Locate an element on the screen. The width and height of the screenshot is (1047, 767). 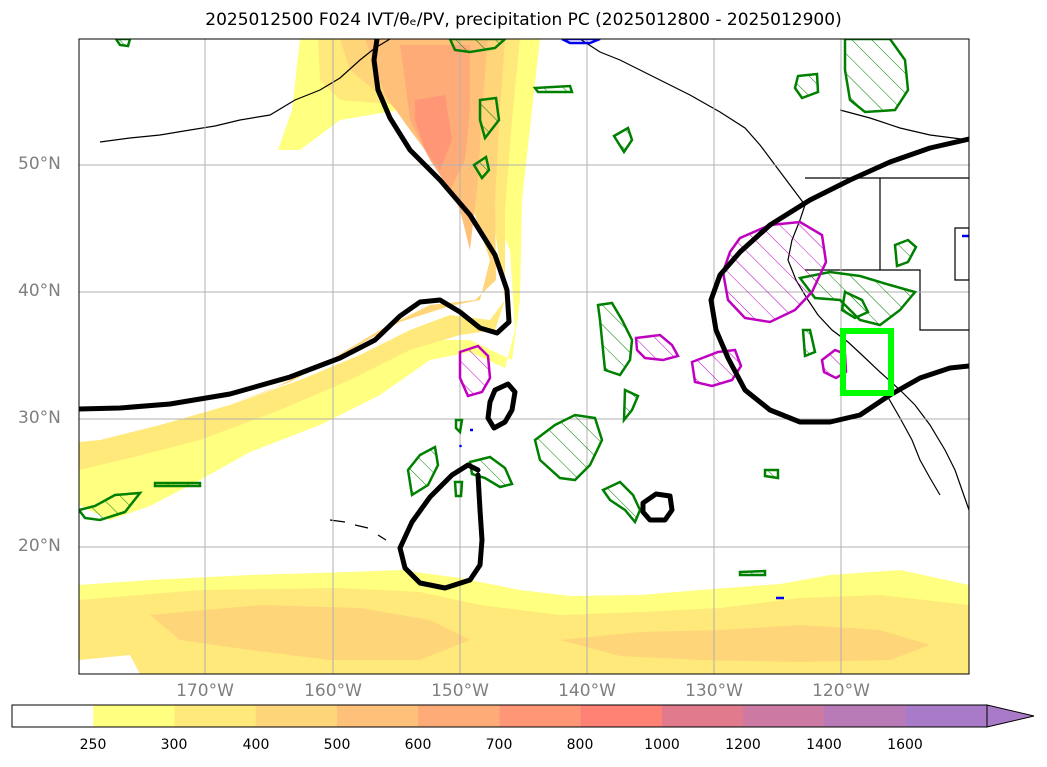
colorbar-tick-label: 1200 is located at coordinates (743, 745).